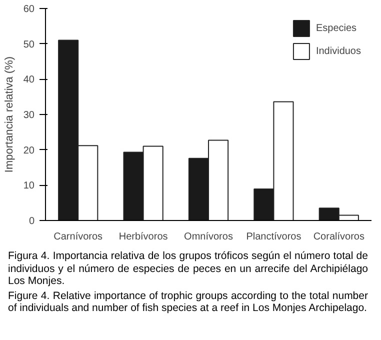  What do you see at coordinates (338, 237) in the screenshot?
I see `x-tick-label: Coralívoros` at bounding box center [338, 237].